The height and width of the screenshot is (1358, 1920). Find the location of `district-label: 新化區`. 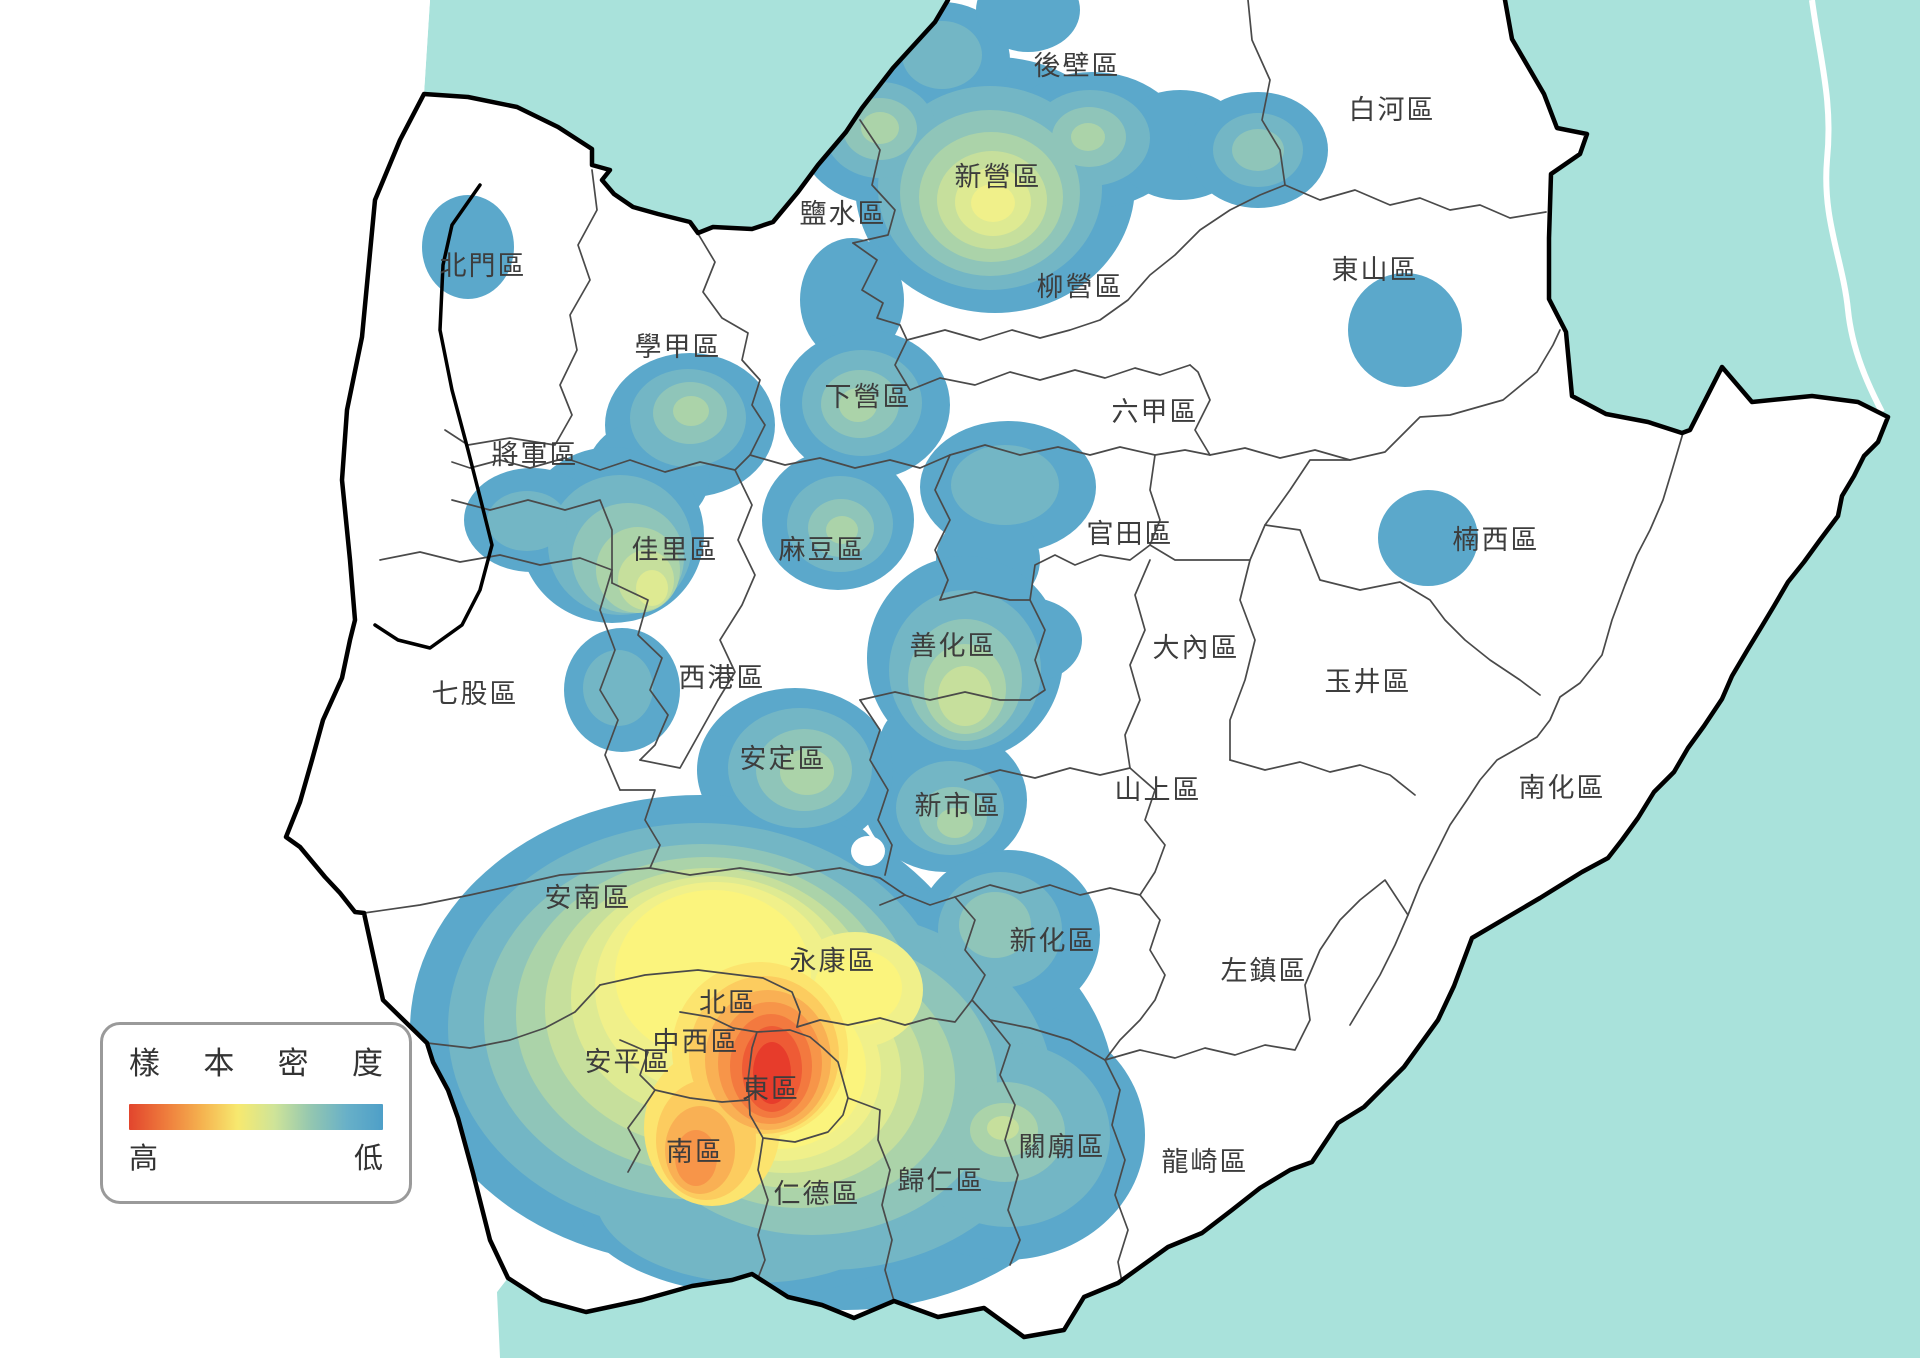

district-label: 新化區 is located at coordinates (1053, 941).